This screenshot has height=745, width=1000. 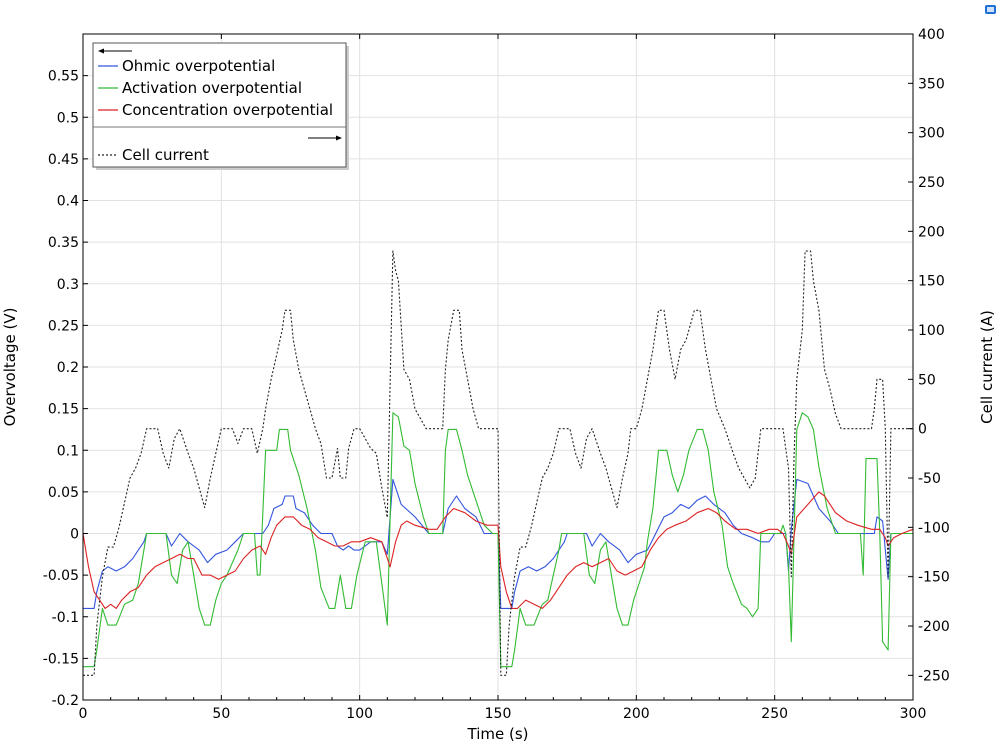 I want to click on legend-right-axis-arrow, so click(x=325, y=138).